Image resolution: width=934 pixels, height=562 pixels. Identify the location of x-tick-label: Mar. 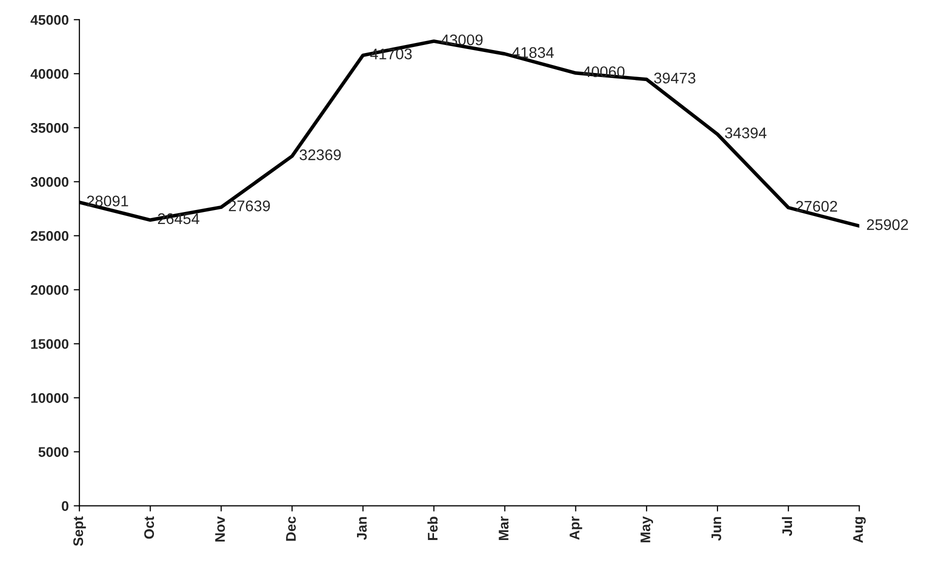
(503, 528).